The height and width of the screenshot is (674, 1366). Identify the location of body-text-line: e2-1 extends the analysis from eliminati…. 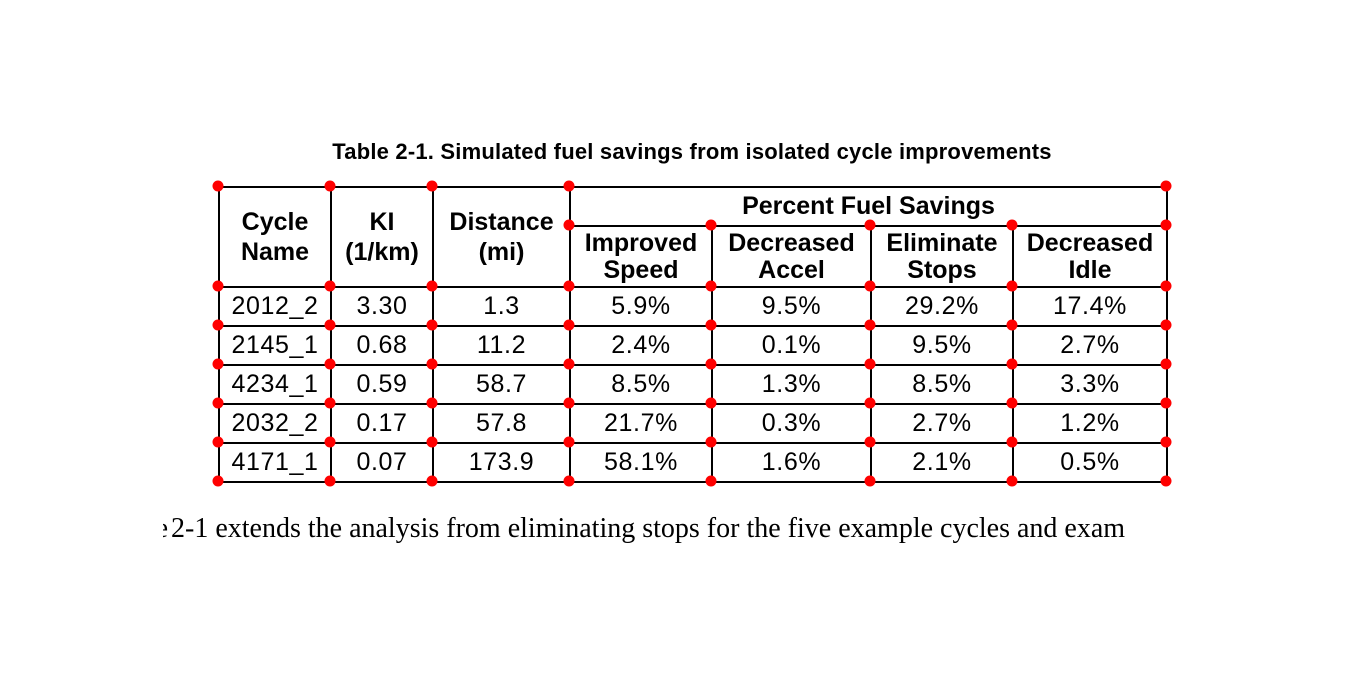
(644, 529).